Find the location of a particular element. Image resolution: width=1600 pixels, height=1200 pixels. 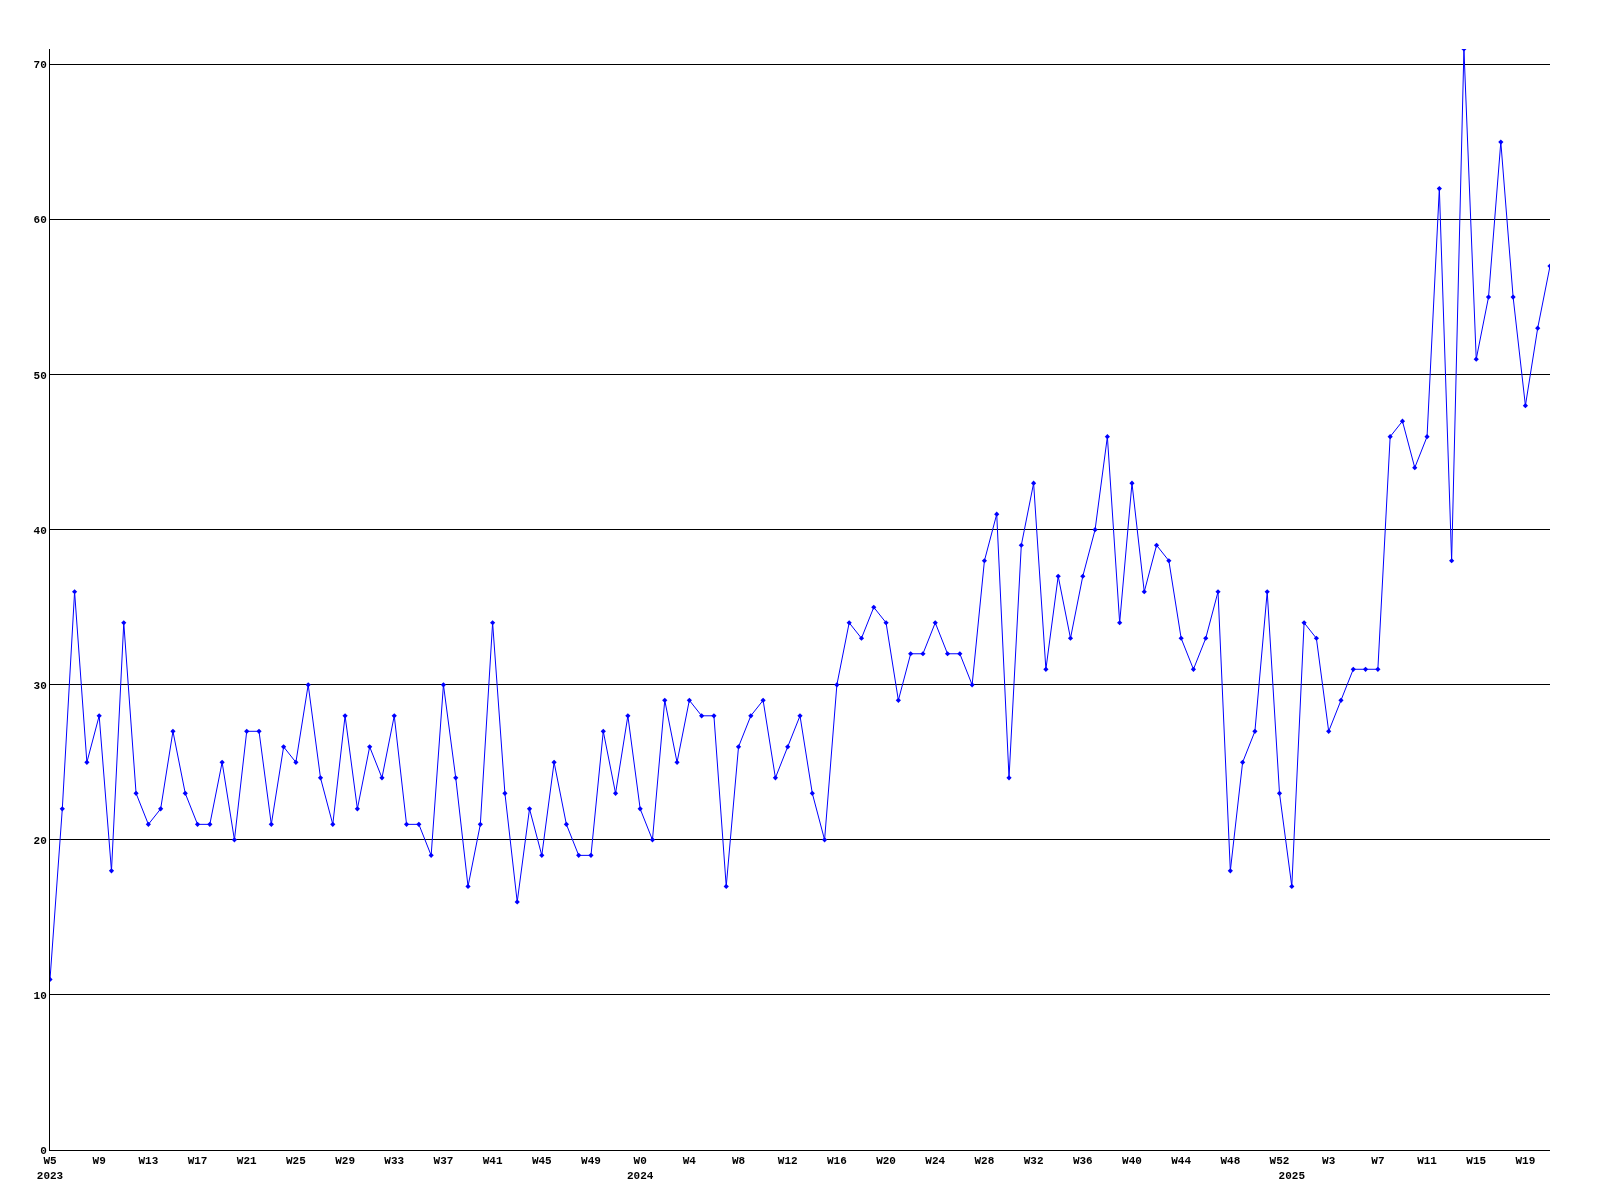

x-tick-label: W12 is located at coordinates (787, 1161).